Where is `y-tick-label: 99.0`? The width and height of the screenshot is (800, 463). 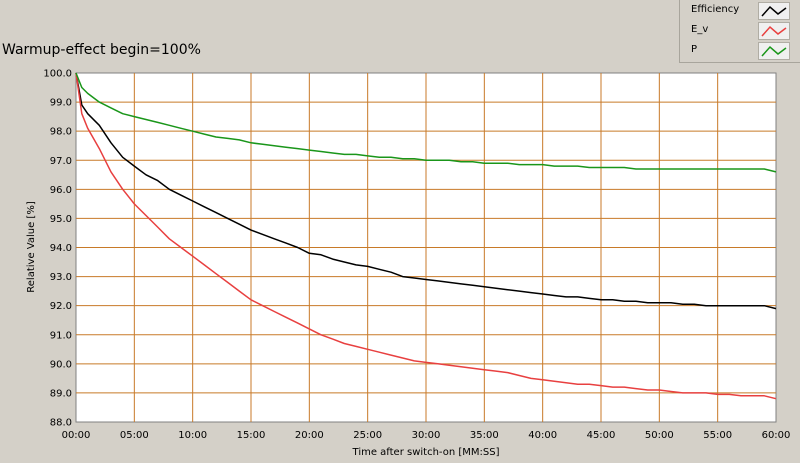 y-tick-label: 99.0 is located at coordinates (61, 103).